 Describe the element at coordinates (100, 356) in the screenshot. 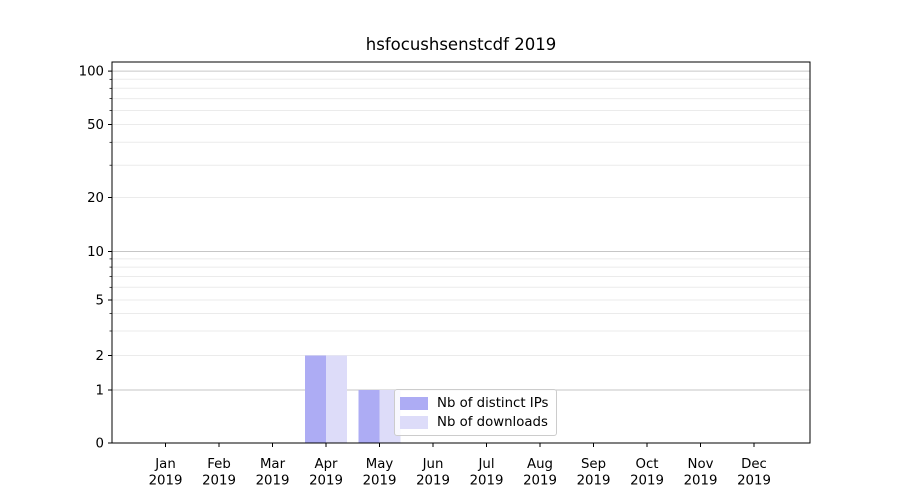

I see `y-tick-label: 2` at that location.